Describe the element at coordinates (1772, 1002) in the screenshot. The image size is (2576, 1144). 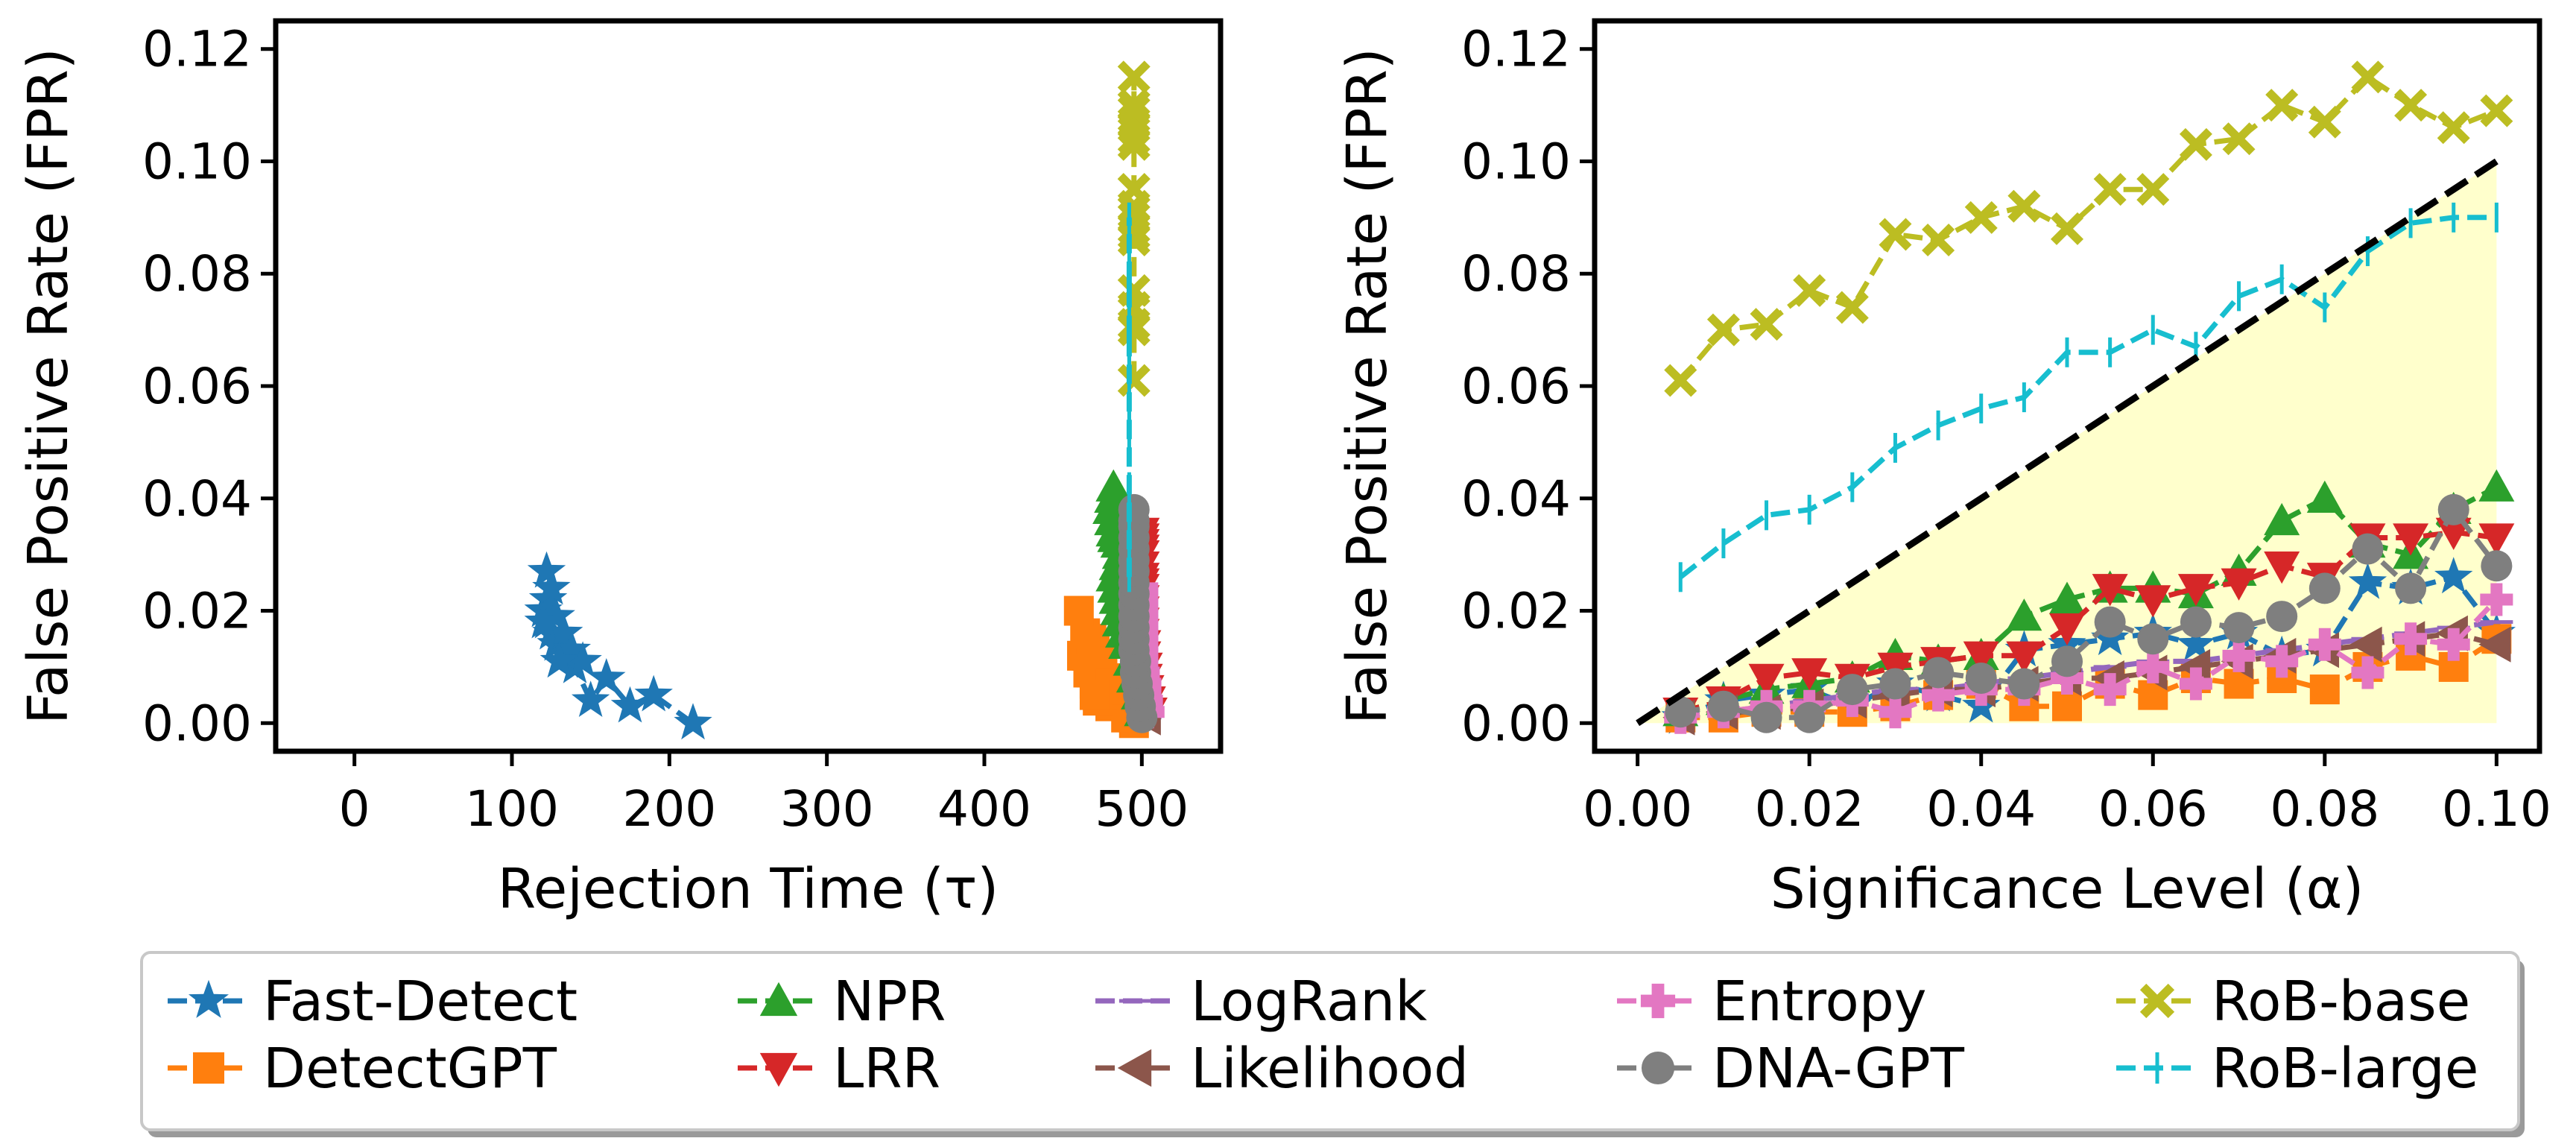
I see `legend-entry-entropy: Entropy` at that location.